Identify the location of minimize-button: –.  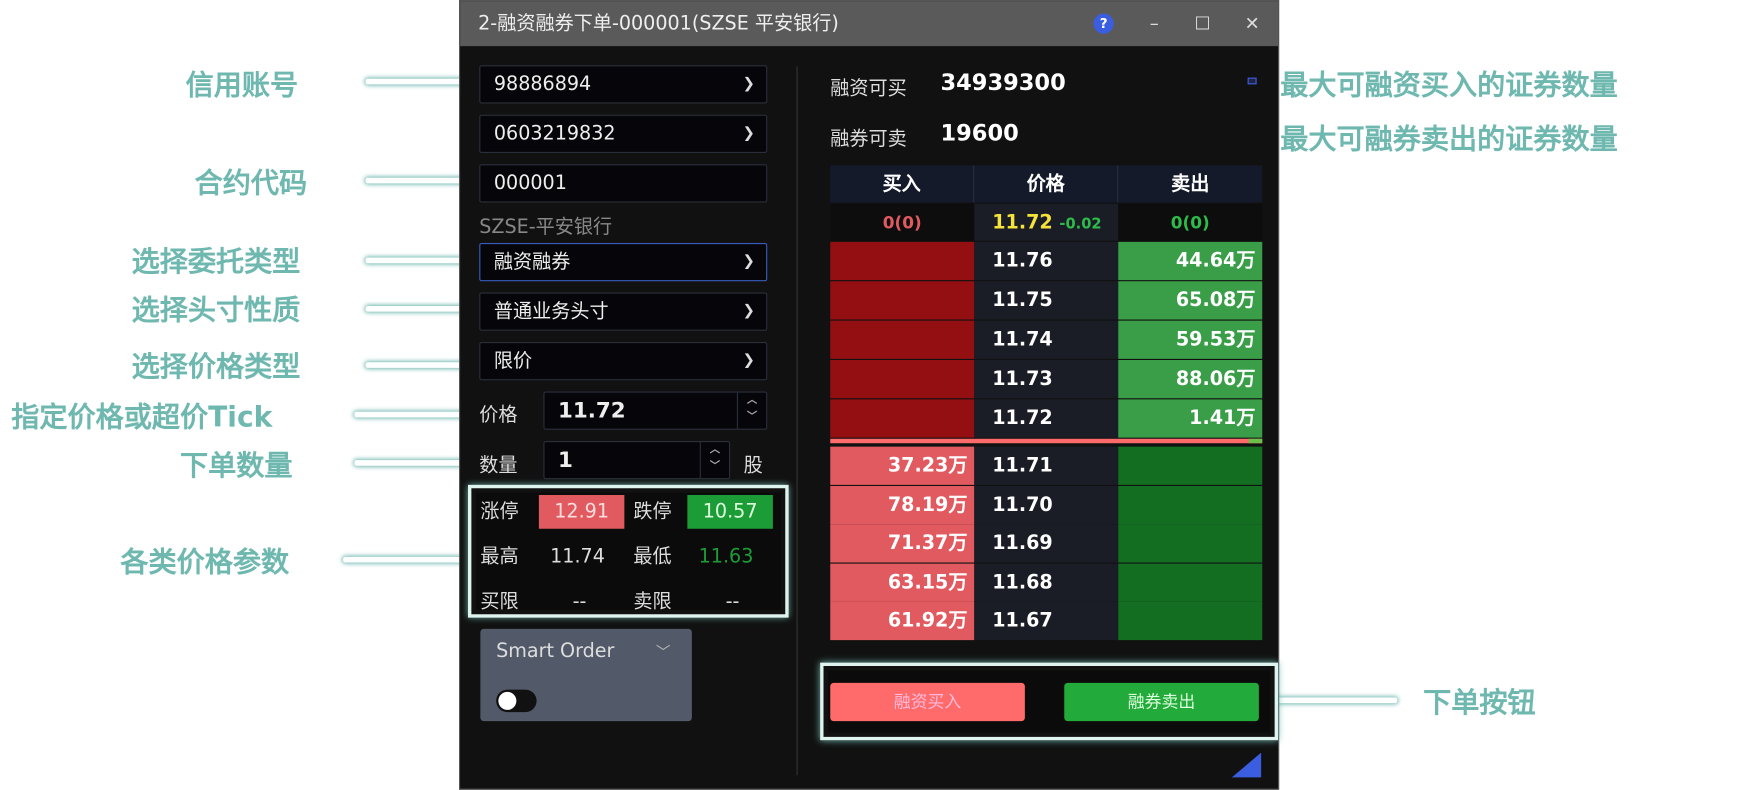
(1154, 23).